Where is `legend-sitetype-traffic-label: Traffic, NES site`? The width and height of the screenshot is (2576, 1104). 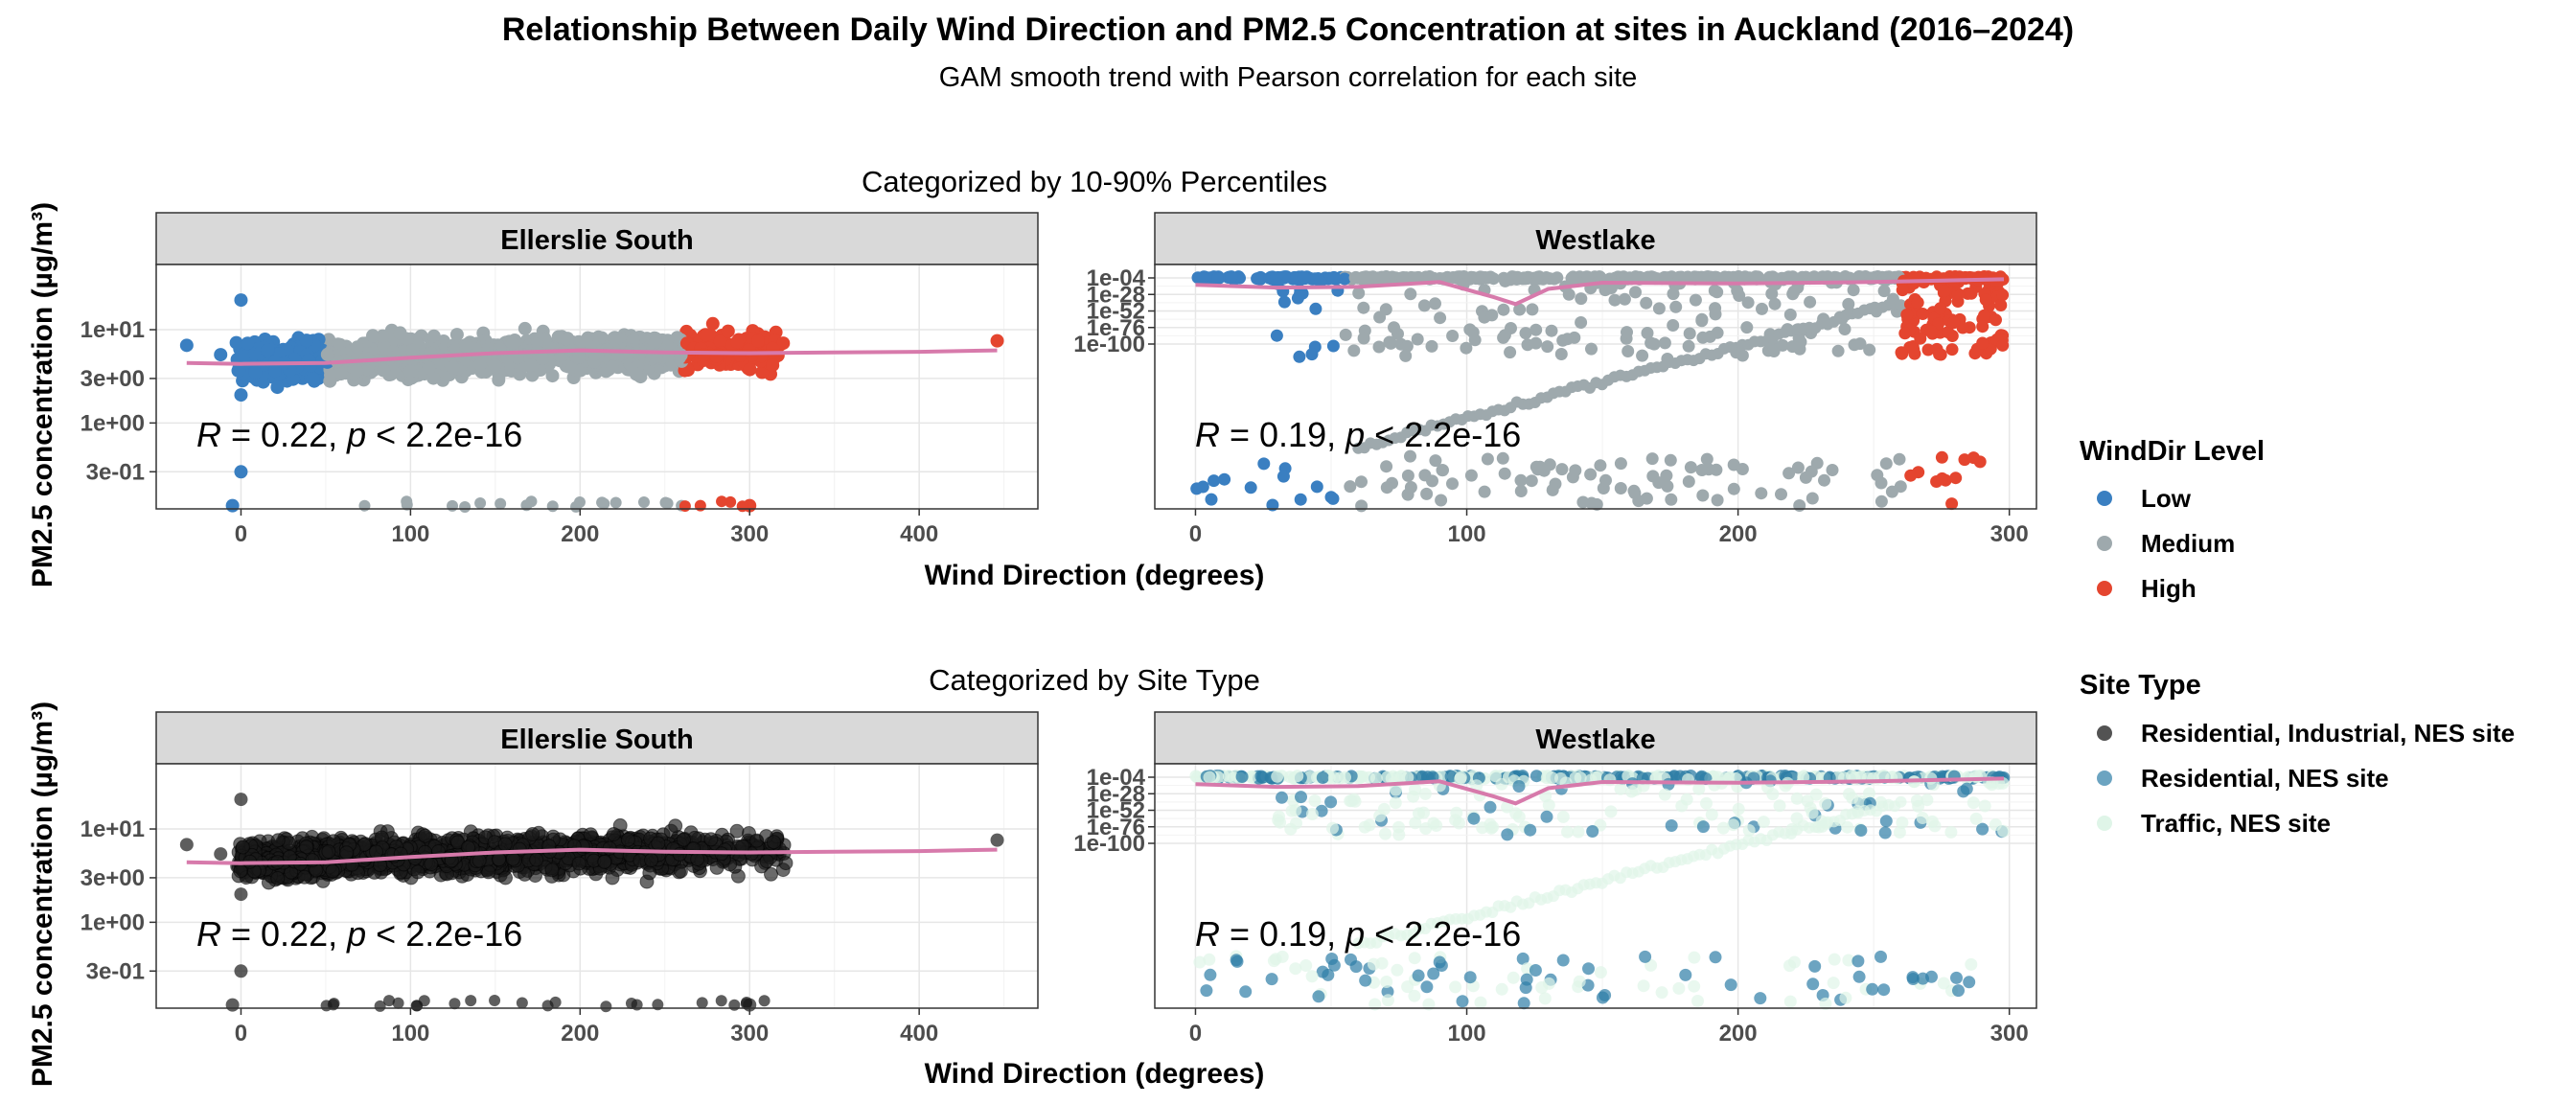 legend-sitetype-traffic-label: Traffic, NES site is located at coordinates (2236, 823).